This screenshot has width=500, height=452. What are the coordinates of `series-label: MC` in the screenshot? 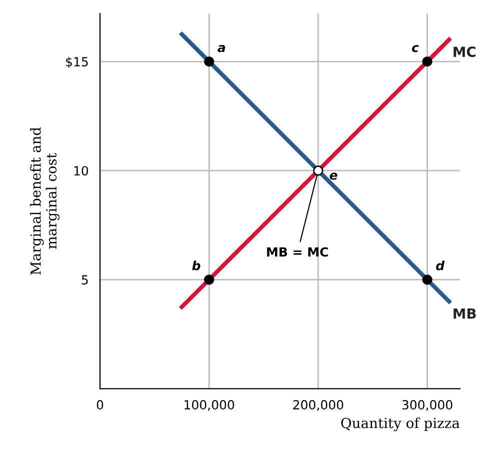 It's located at (465, 52).